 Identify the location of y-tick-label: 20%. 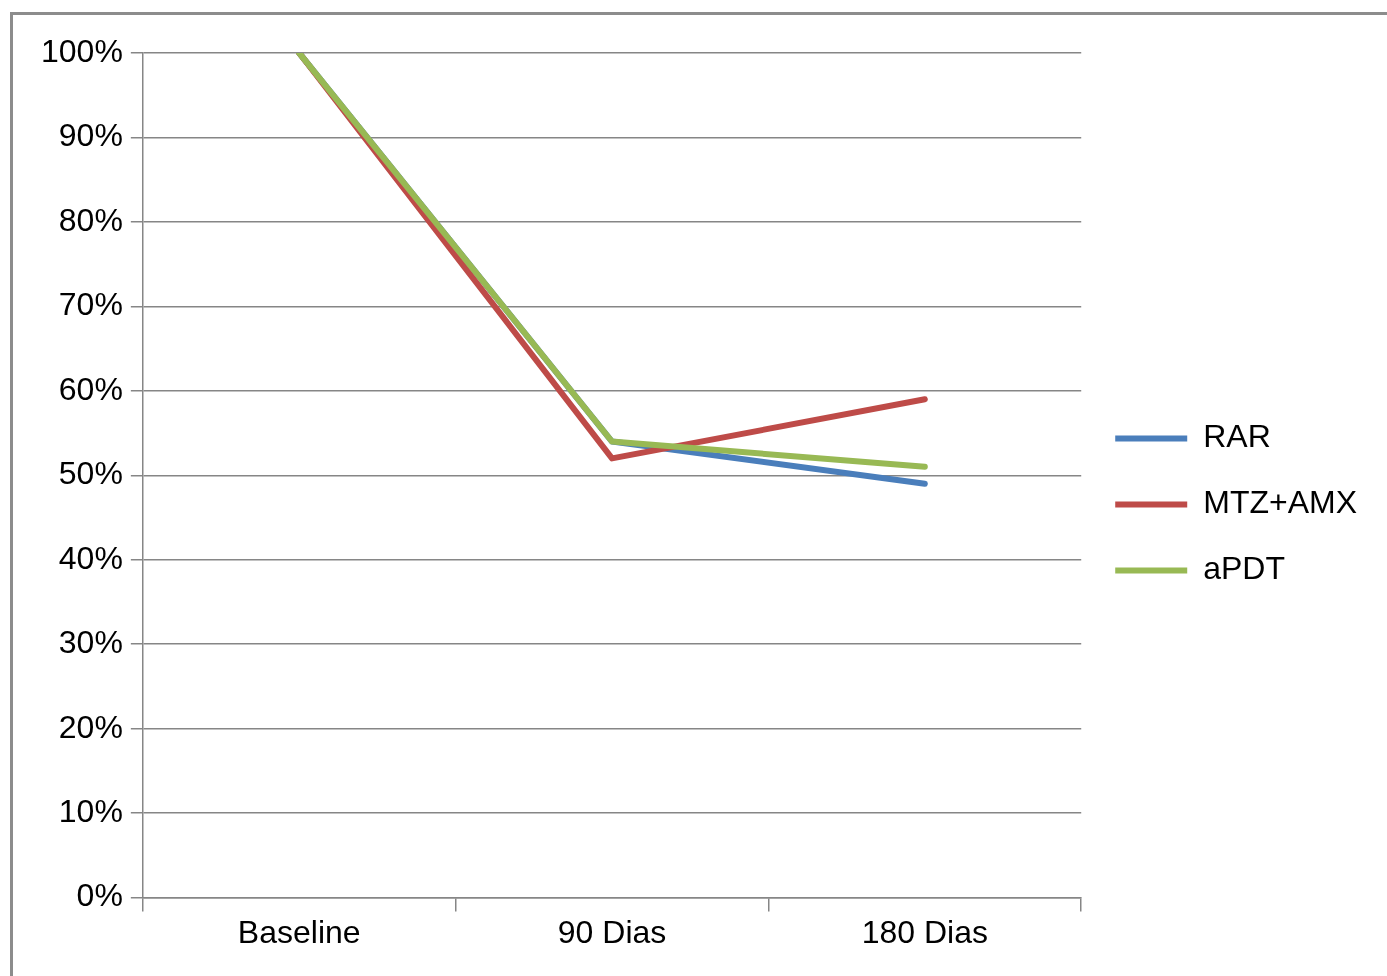
(90, 726).